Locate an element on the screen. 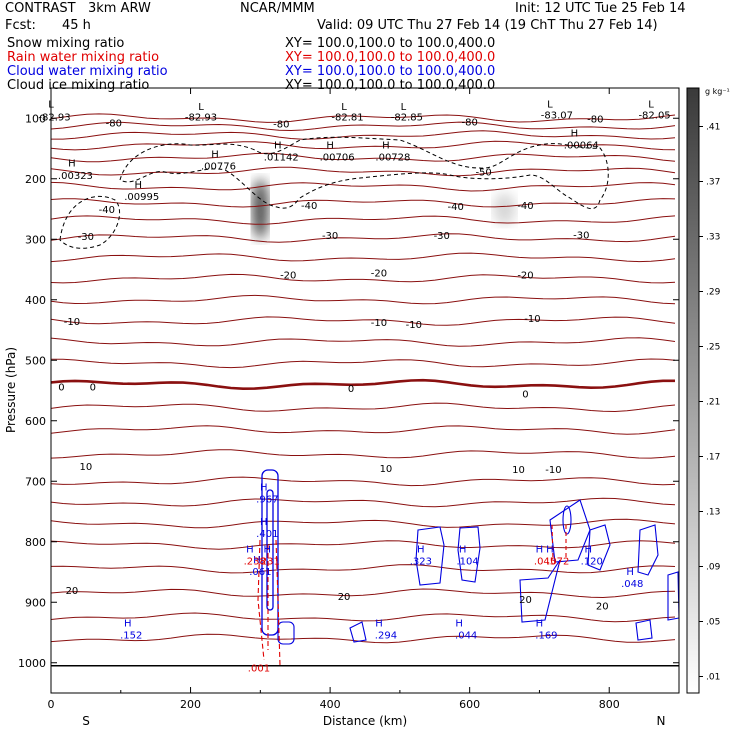  colorbar-tick-label: .01 is located at coordinates (713, 678).